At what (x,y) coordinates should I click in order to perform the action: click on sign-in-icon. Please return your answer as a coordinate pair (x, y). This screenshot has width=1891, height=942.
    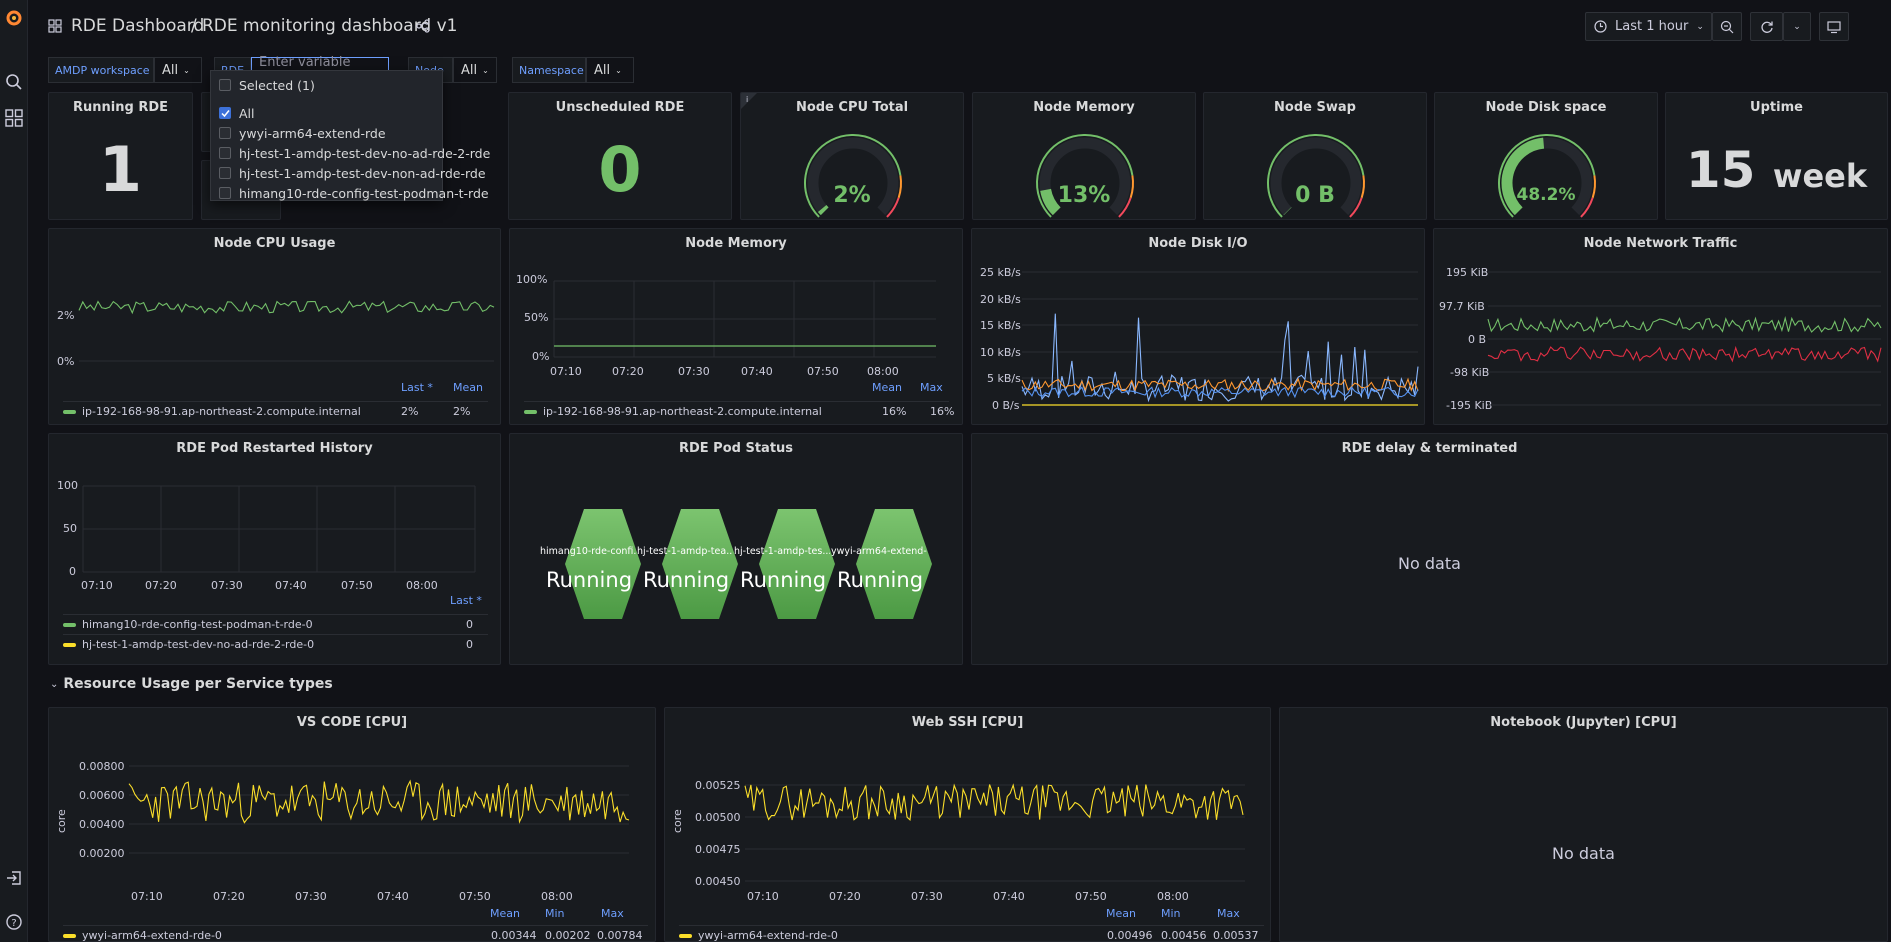
    Looking at the image, I should click on (14, 878).